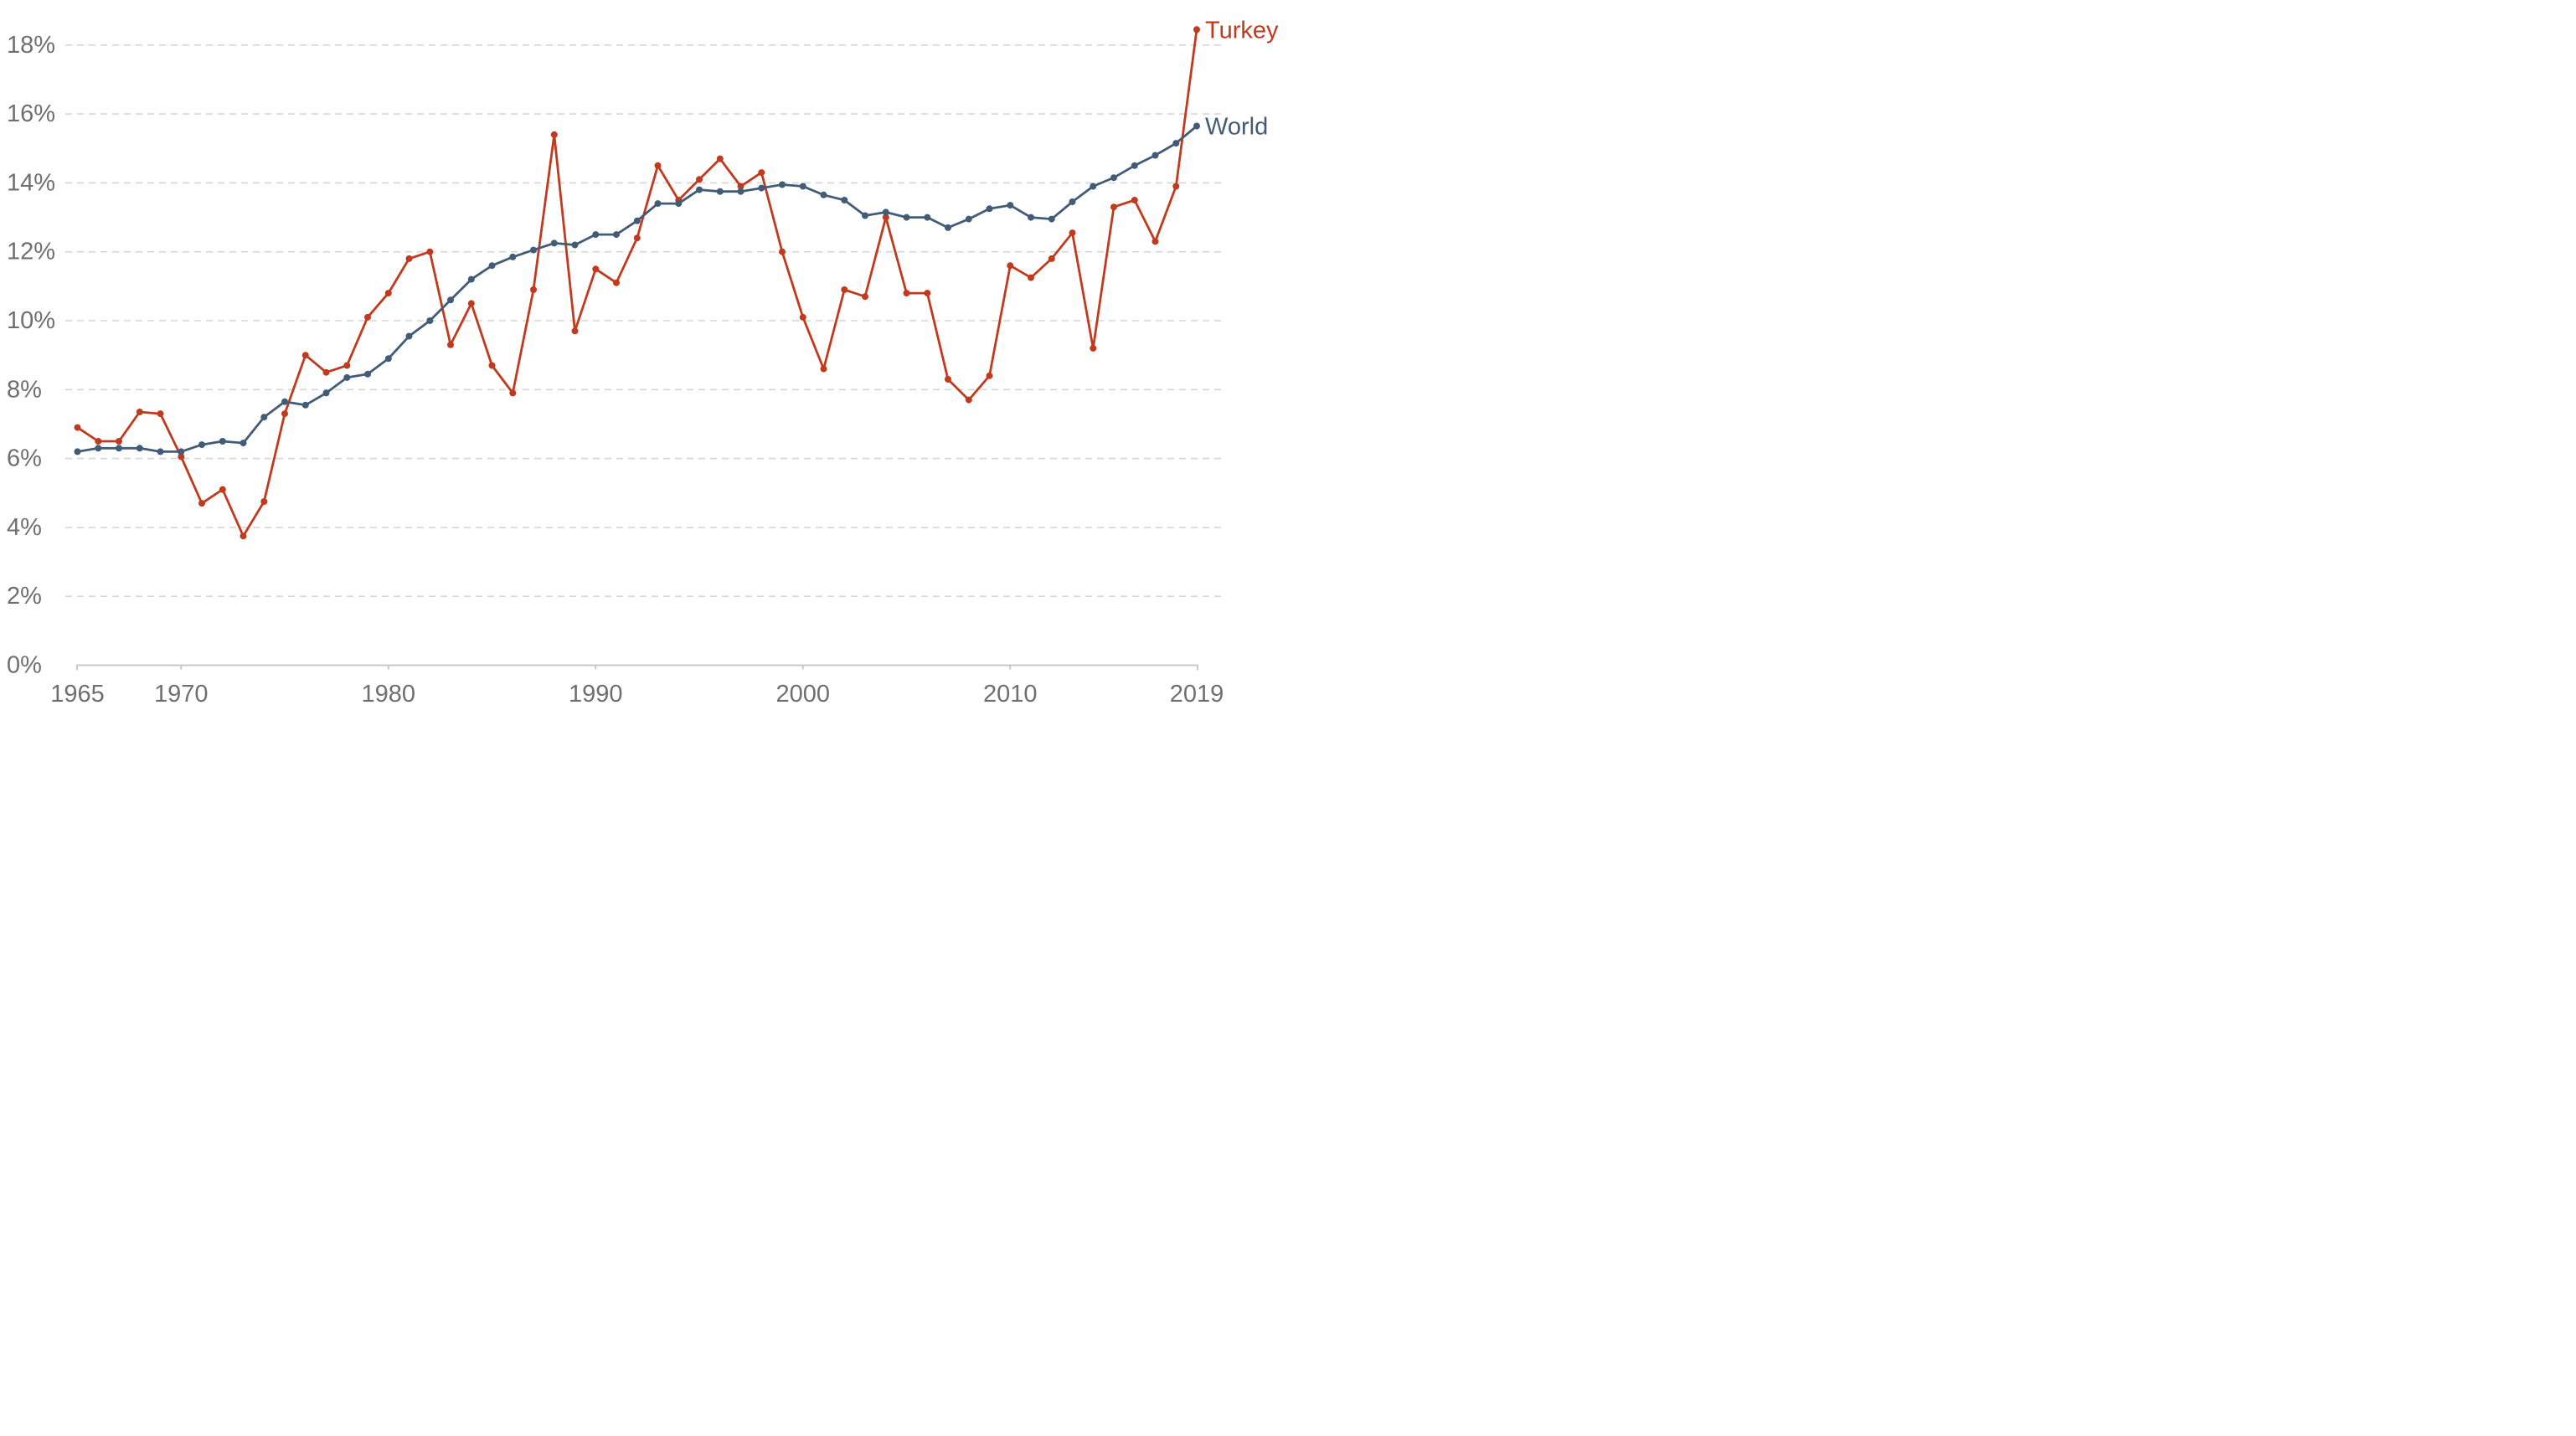  I want to click on turkey-point-1971, so click(201, 503).